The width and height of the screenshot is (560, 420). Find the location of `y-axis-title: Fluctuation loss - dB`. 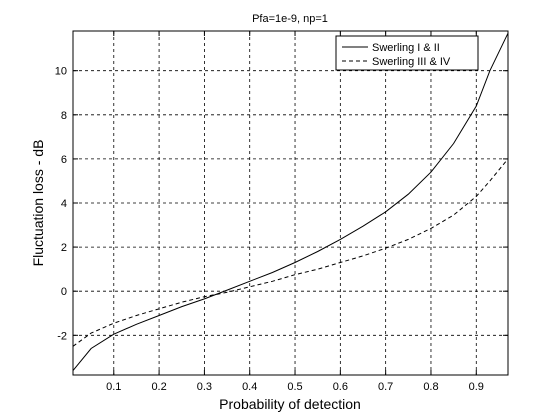

y-axis-title: Fluctuation loss - dB is located at coordinates (38, 203).